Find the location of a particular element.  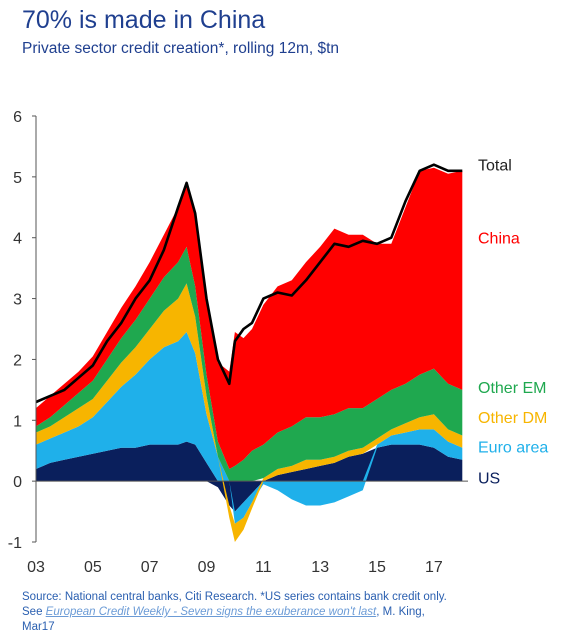

legend-other-em: Other EM is located at coordinates (512, 388).